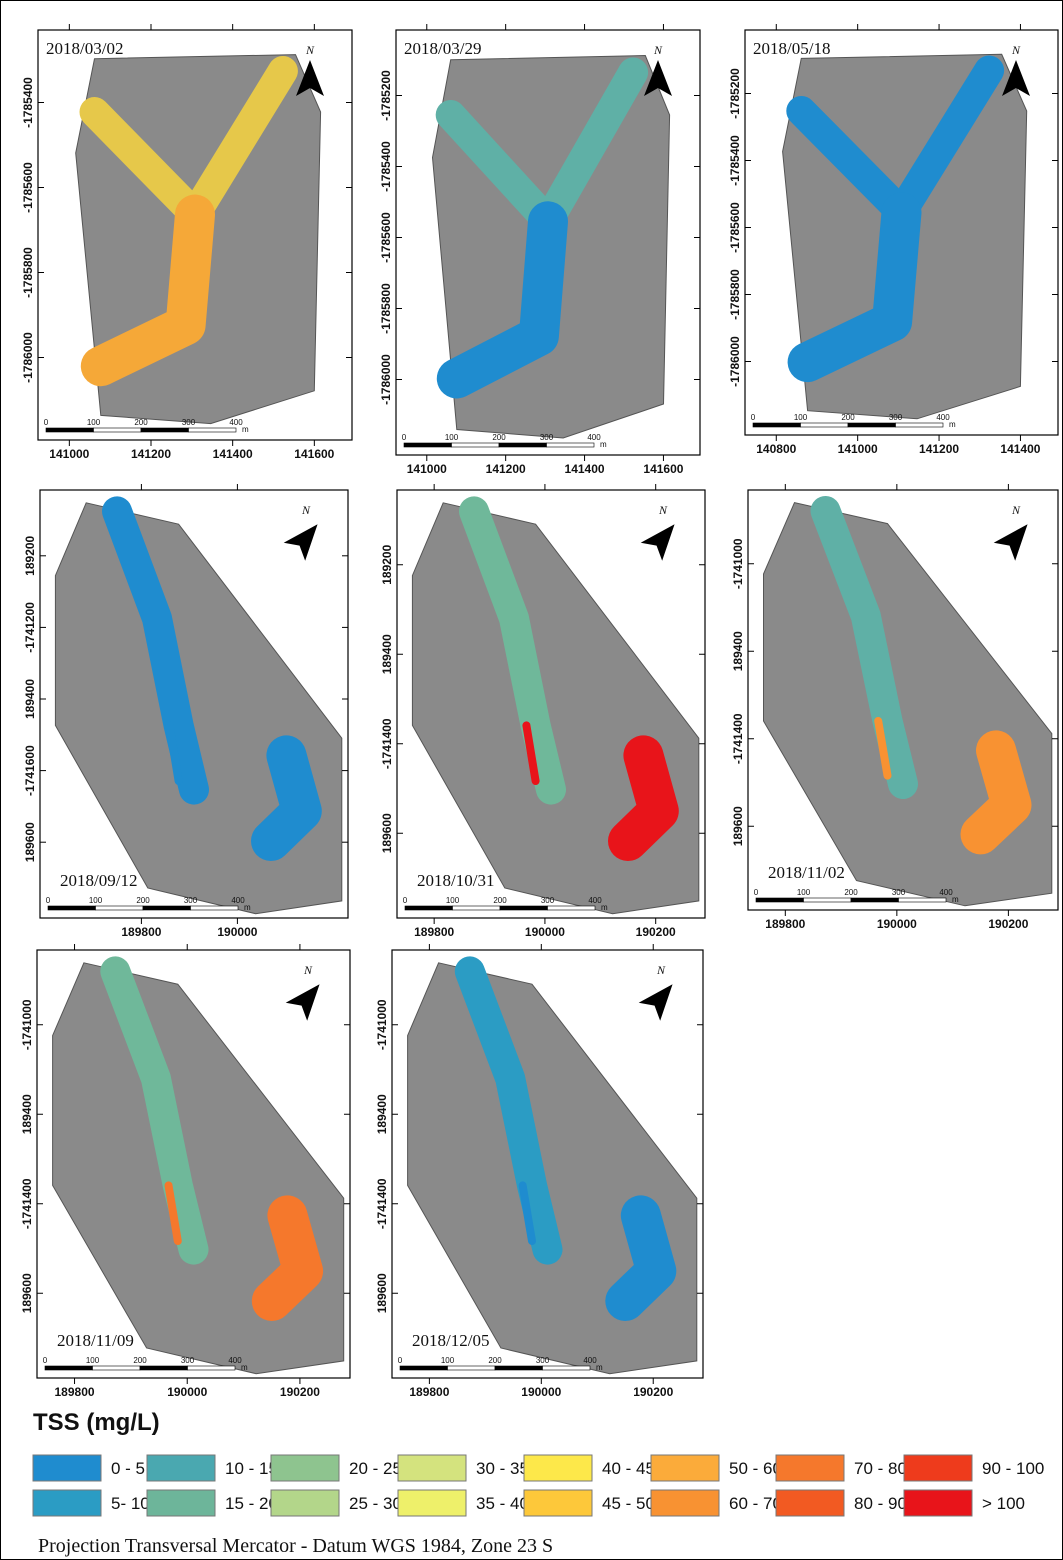 Image resolution: width=1063 pixels, height=1560 pixels. What do you see at coordinates (880, 1503) in the screenshot?
I see `legend-label: 80 - 90` at bounding box center [880, 1503].